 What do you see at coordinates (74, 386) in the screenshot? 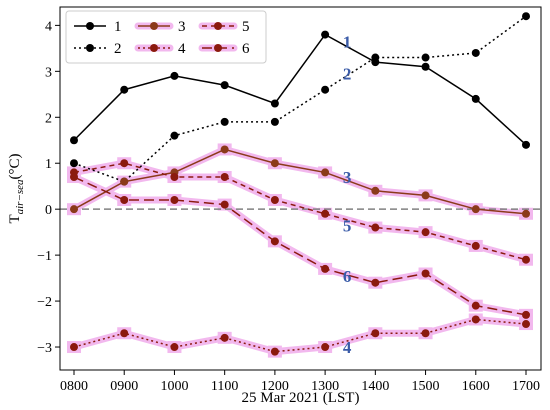
I see `x-tick-label: 0800` at bounding box center [74, 386].